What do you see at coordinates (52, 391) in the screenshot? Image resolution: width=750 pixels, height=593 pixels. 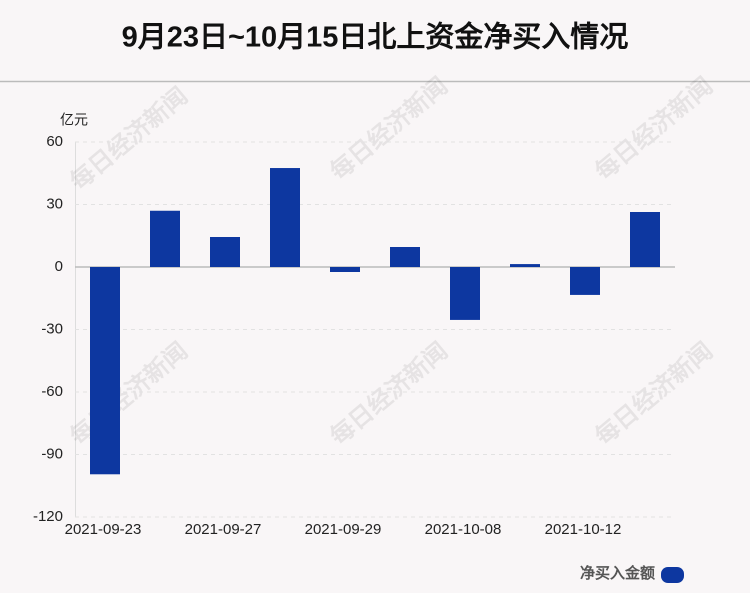 I see `y-tick-label: -60` at bounding box center [52, 391].